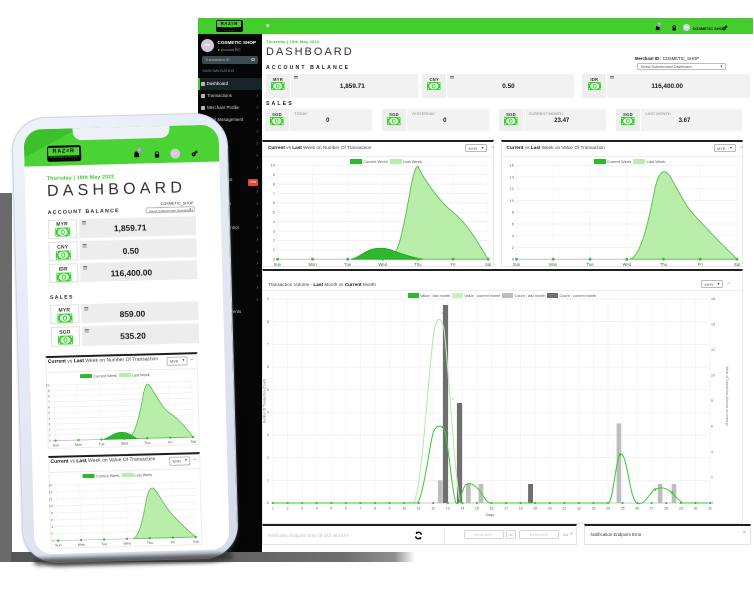 The image size is (754, 594). I want to click on svg-text: 21, so click(564, 509).